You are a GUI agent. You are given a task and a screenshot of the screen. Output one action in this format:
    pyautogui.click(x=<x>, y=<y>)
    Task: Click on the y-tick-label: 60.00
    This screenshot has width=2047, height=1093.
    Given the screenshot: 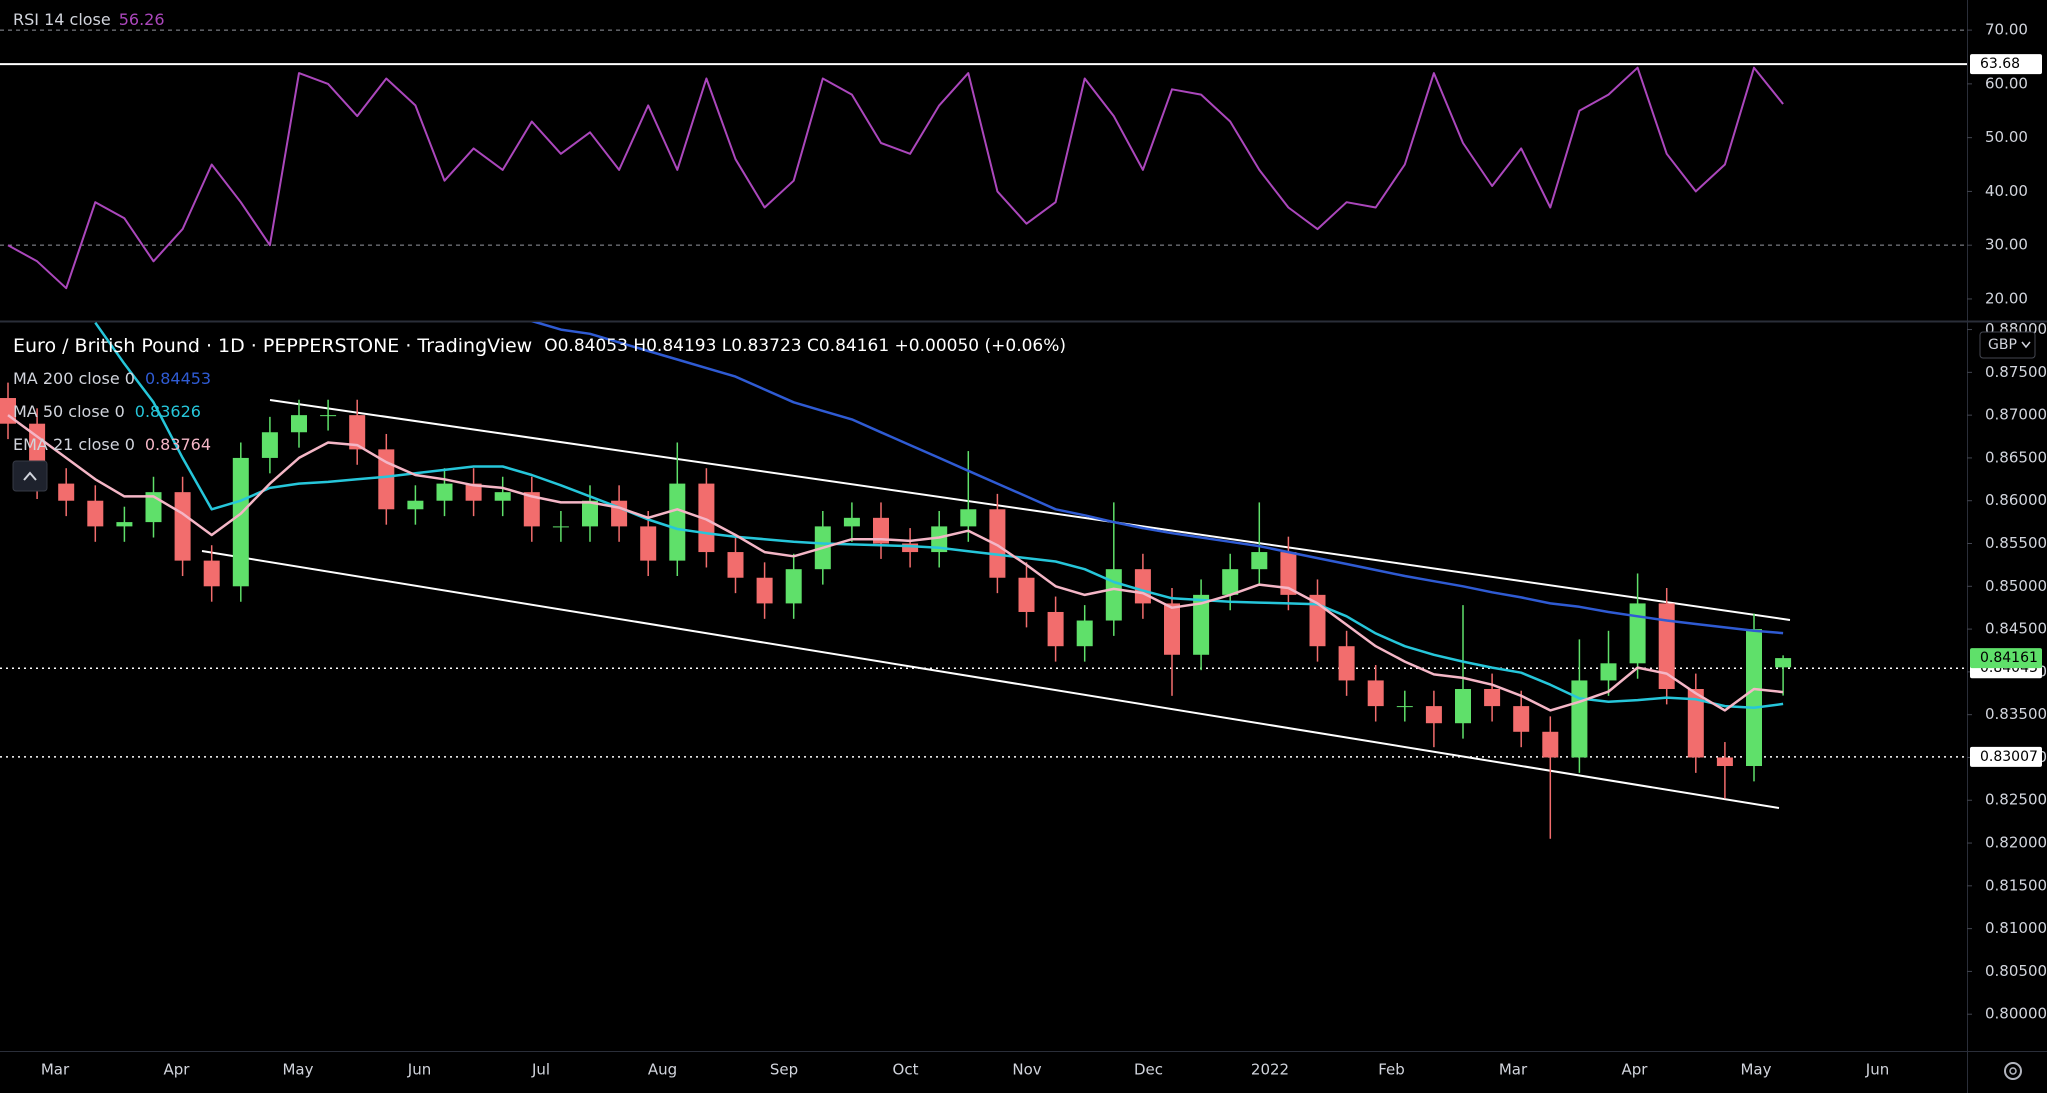 What is the action you would take?
    pyautogui.click(x=2006, y=83)
    